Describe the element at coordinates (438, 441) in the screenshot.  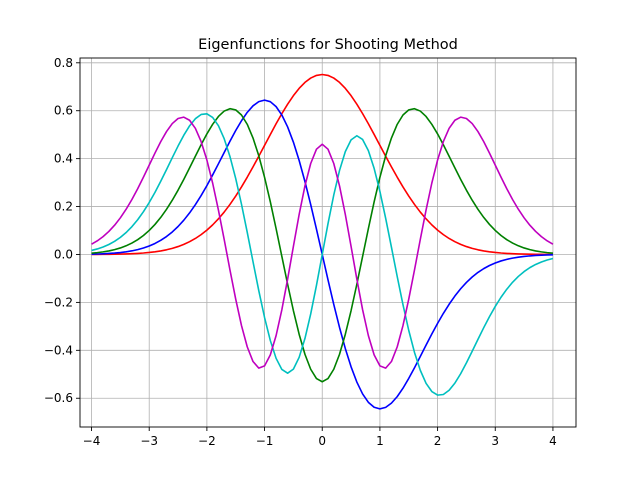
I see `x-tick-label: 2` at that location.